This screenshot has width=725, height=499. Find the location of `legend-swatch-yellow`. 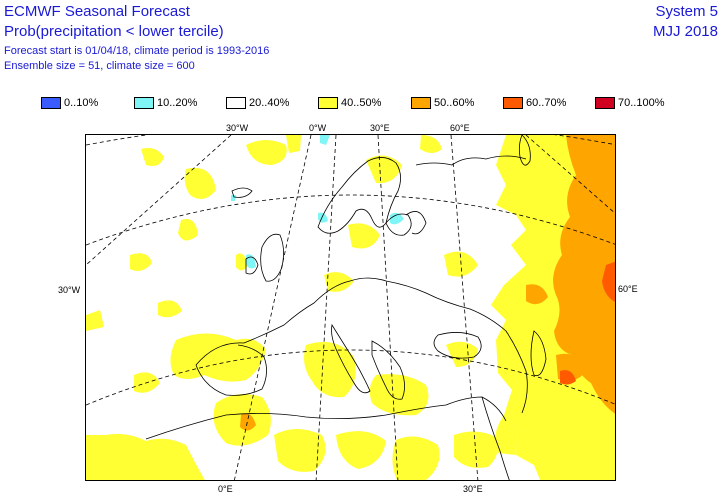

legend-swatch-yellow is located at coordinates (328, 103).